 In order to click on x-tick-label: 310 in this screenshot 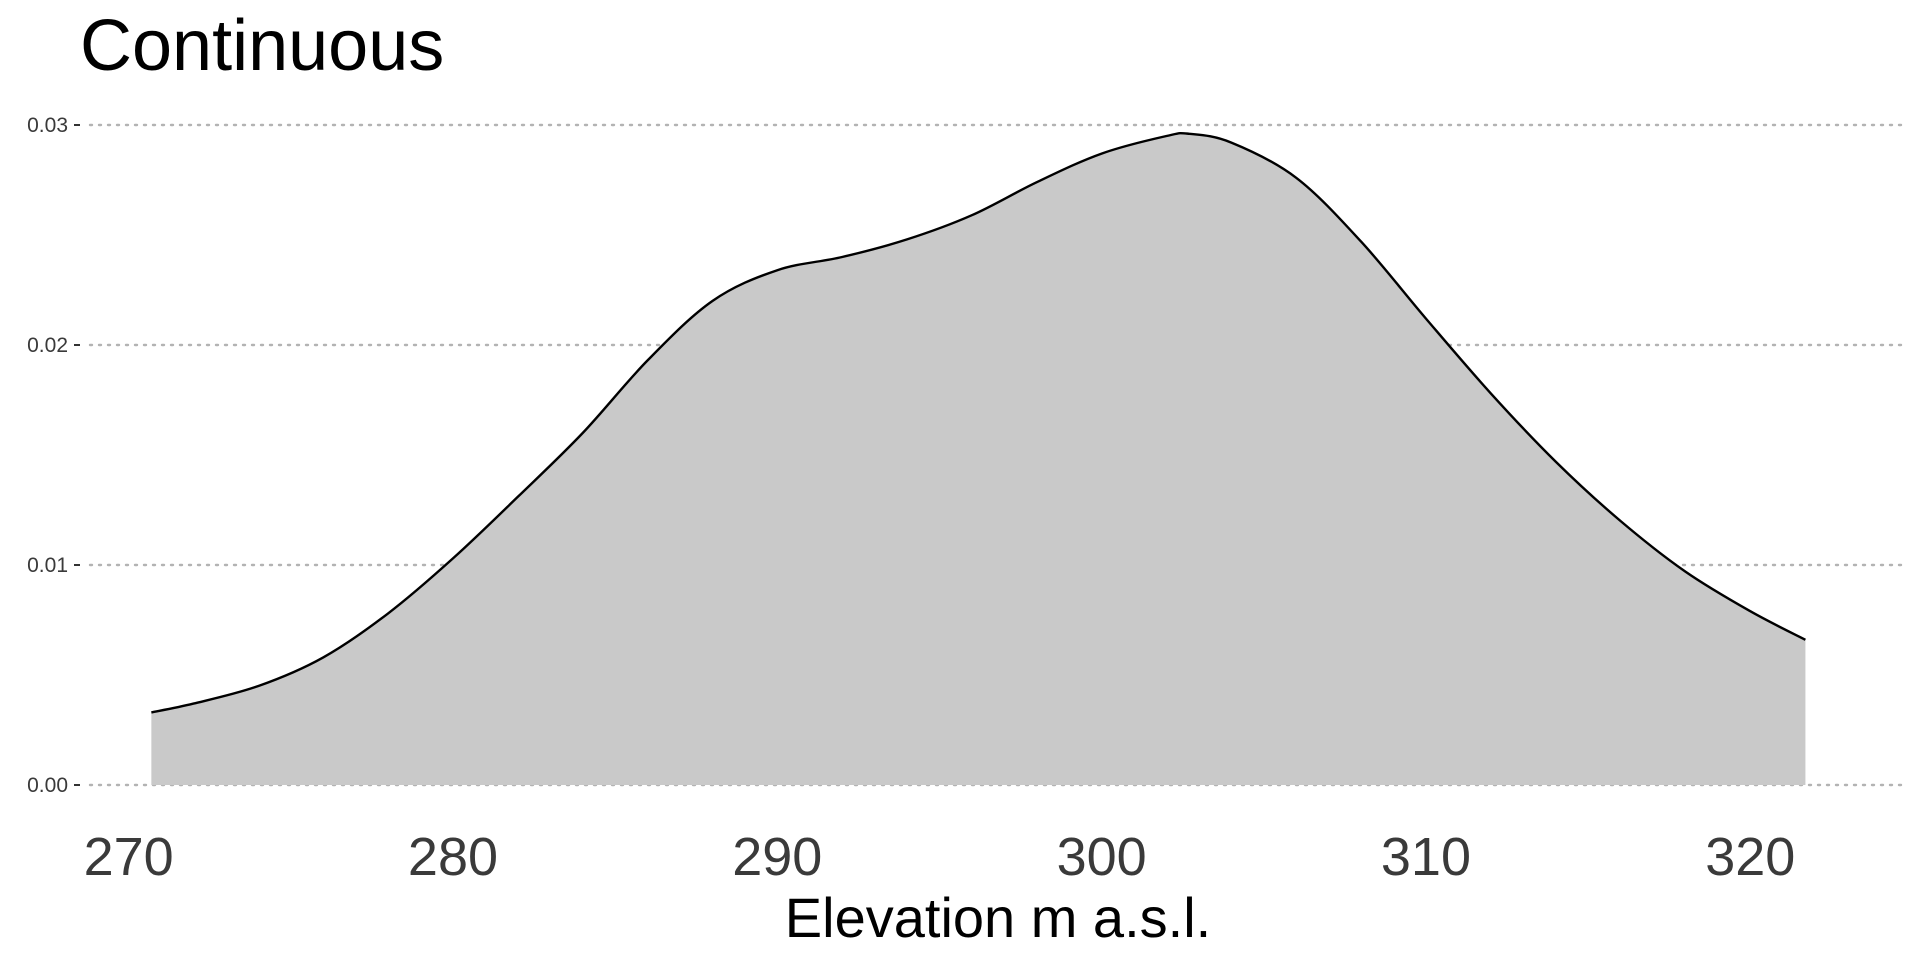, I will do `click(1426, 857)`.